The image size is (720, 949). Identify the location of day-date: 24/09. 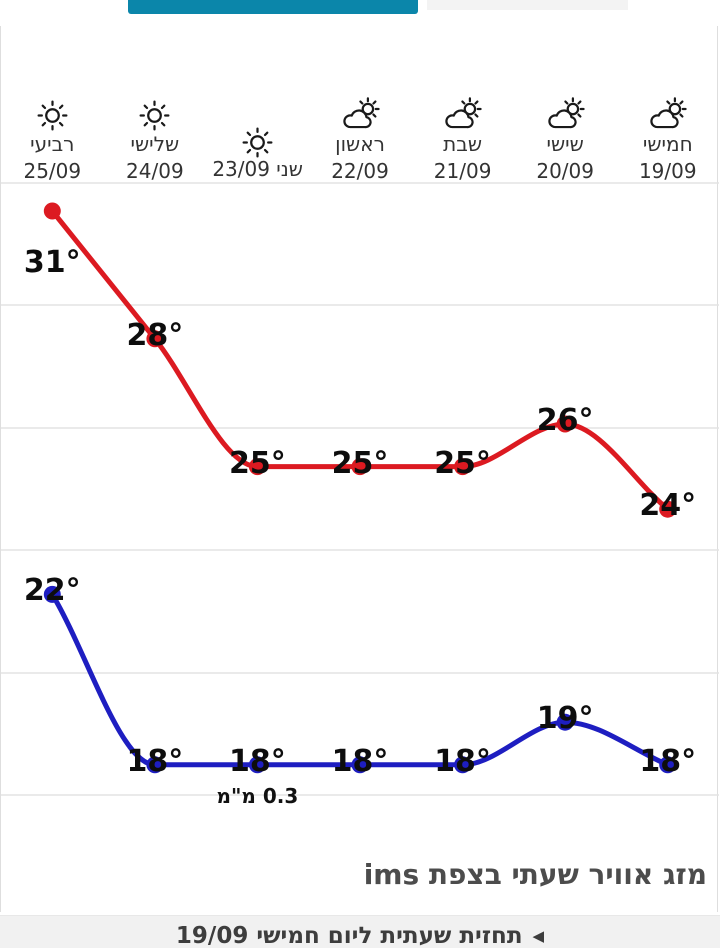
(155, 171).